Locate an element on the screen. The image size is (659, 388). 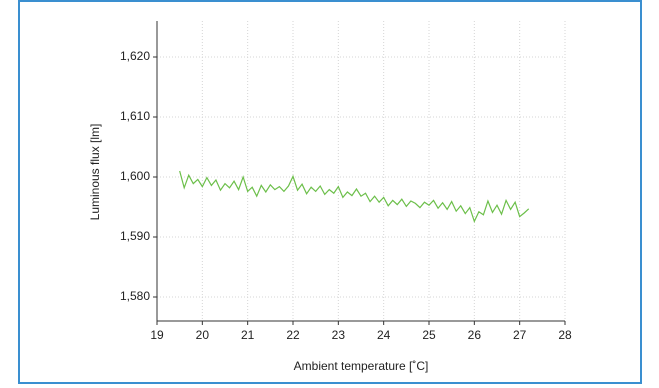
x-tick-label: 24 is located at coordinates (384, 335).